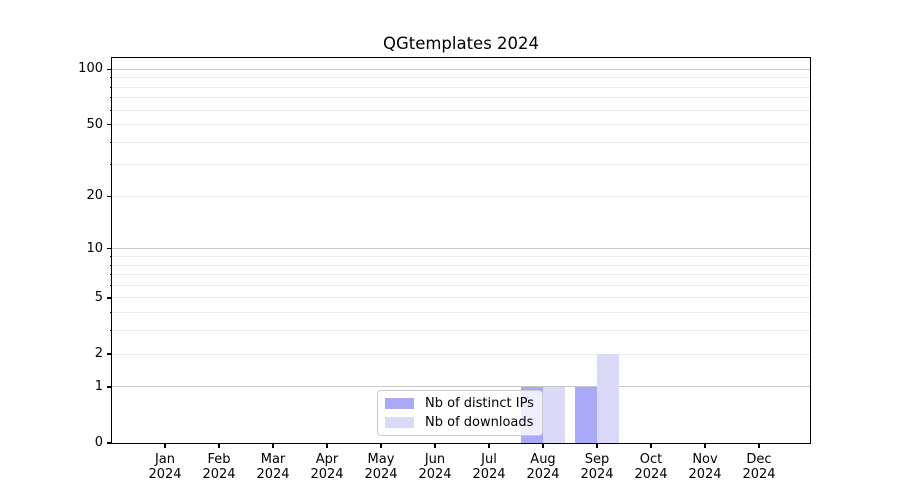 The image size is (900, 500). I want to click on bar-aug-downloads, so click(554, 414).